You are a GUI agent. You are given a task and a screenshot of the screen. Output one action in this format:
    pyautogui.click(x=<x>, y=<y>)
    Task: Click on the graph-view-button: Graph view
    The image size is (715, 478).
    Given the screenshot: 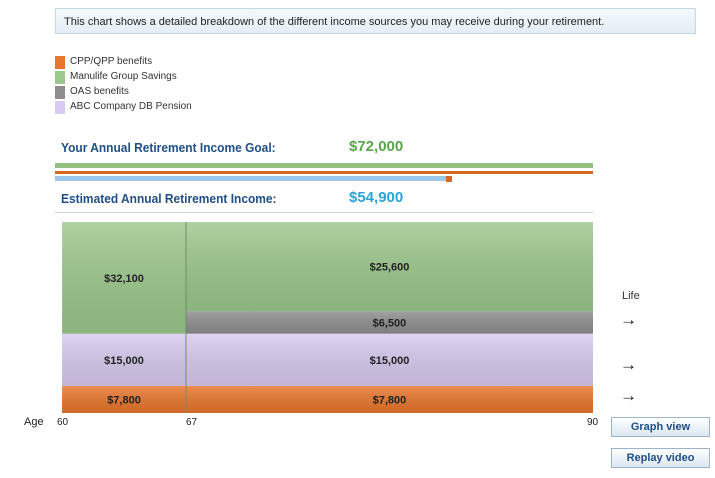 What is the action you would take?
    pyautogui.click(x=660, y=427)
    